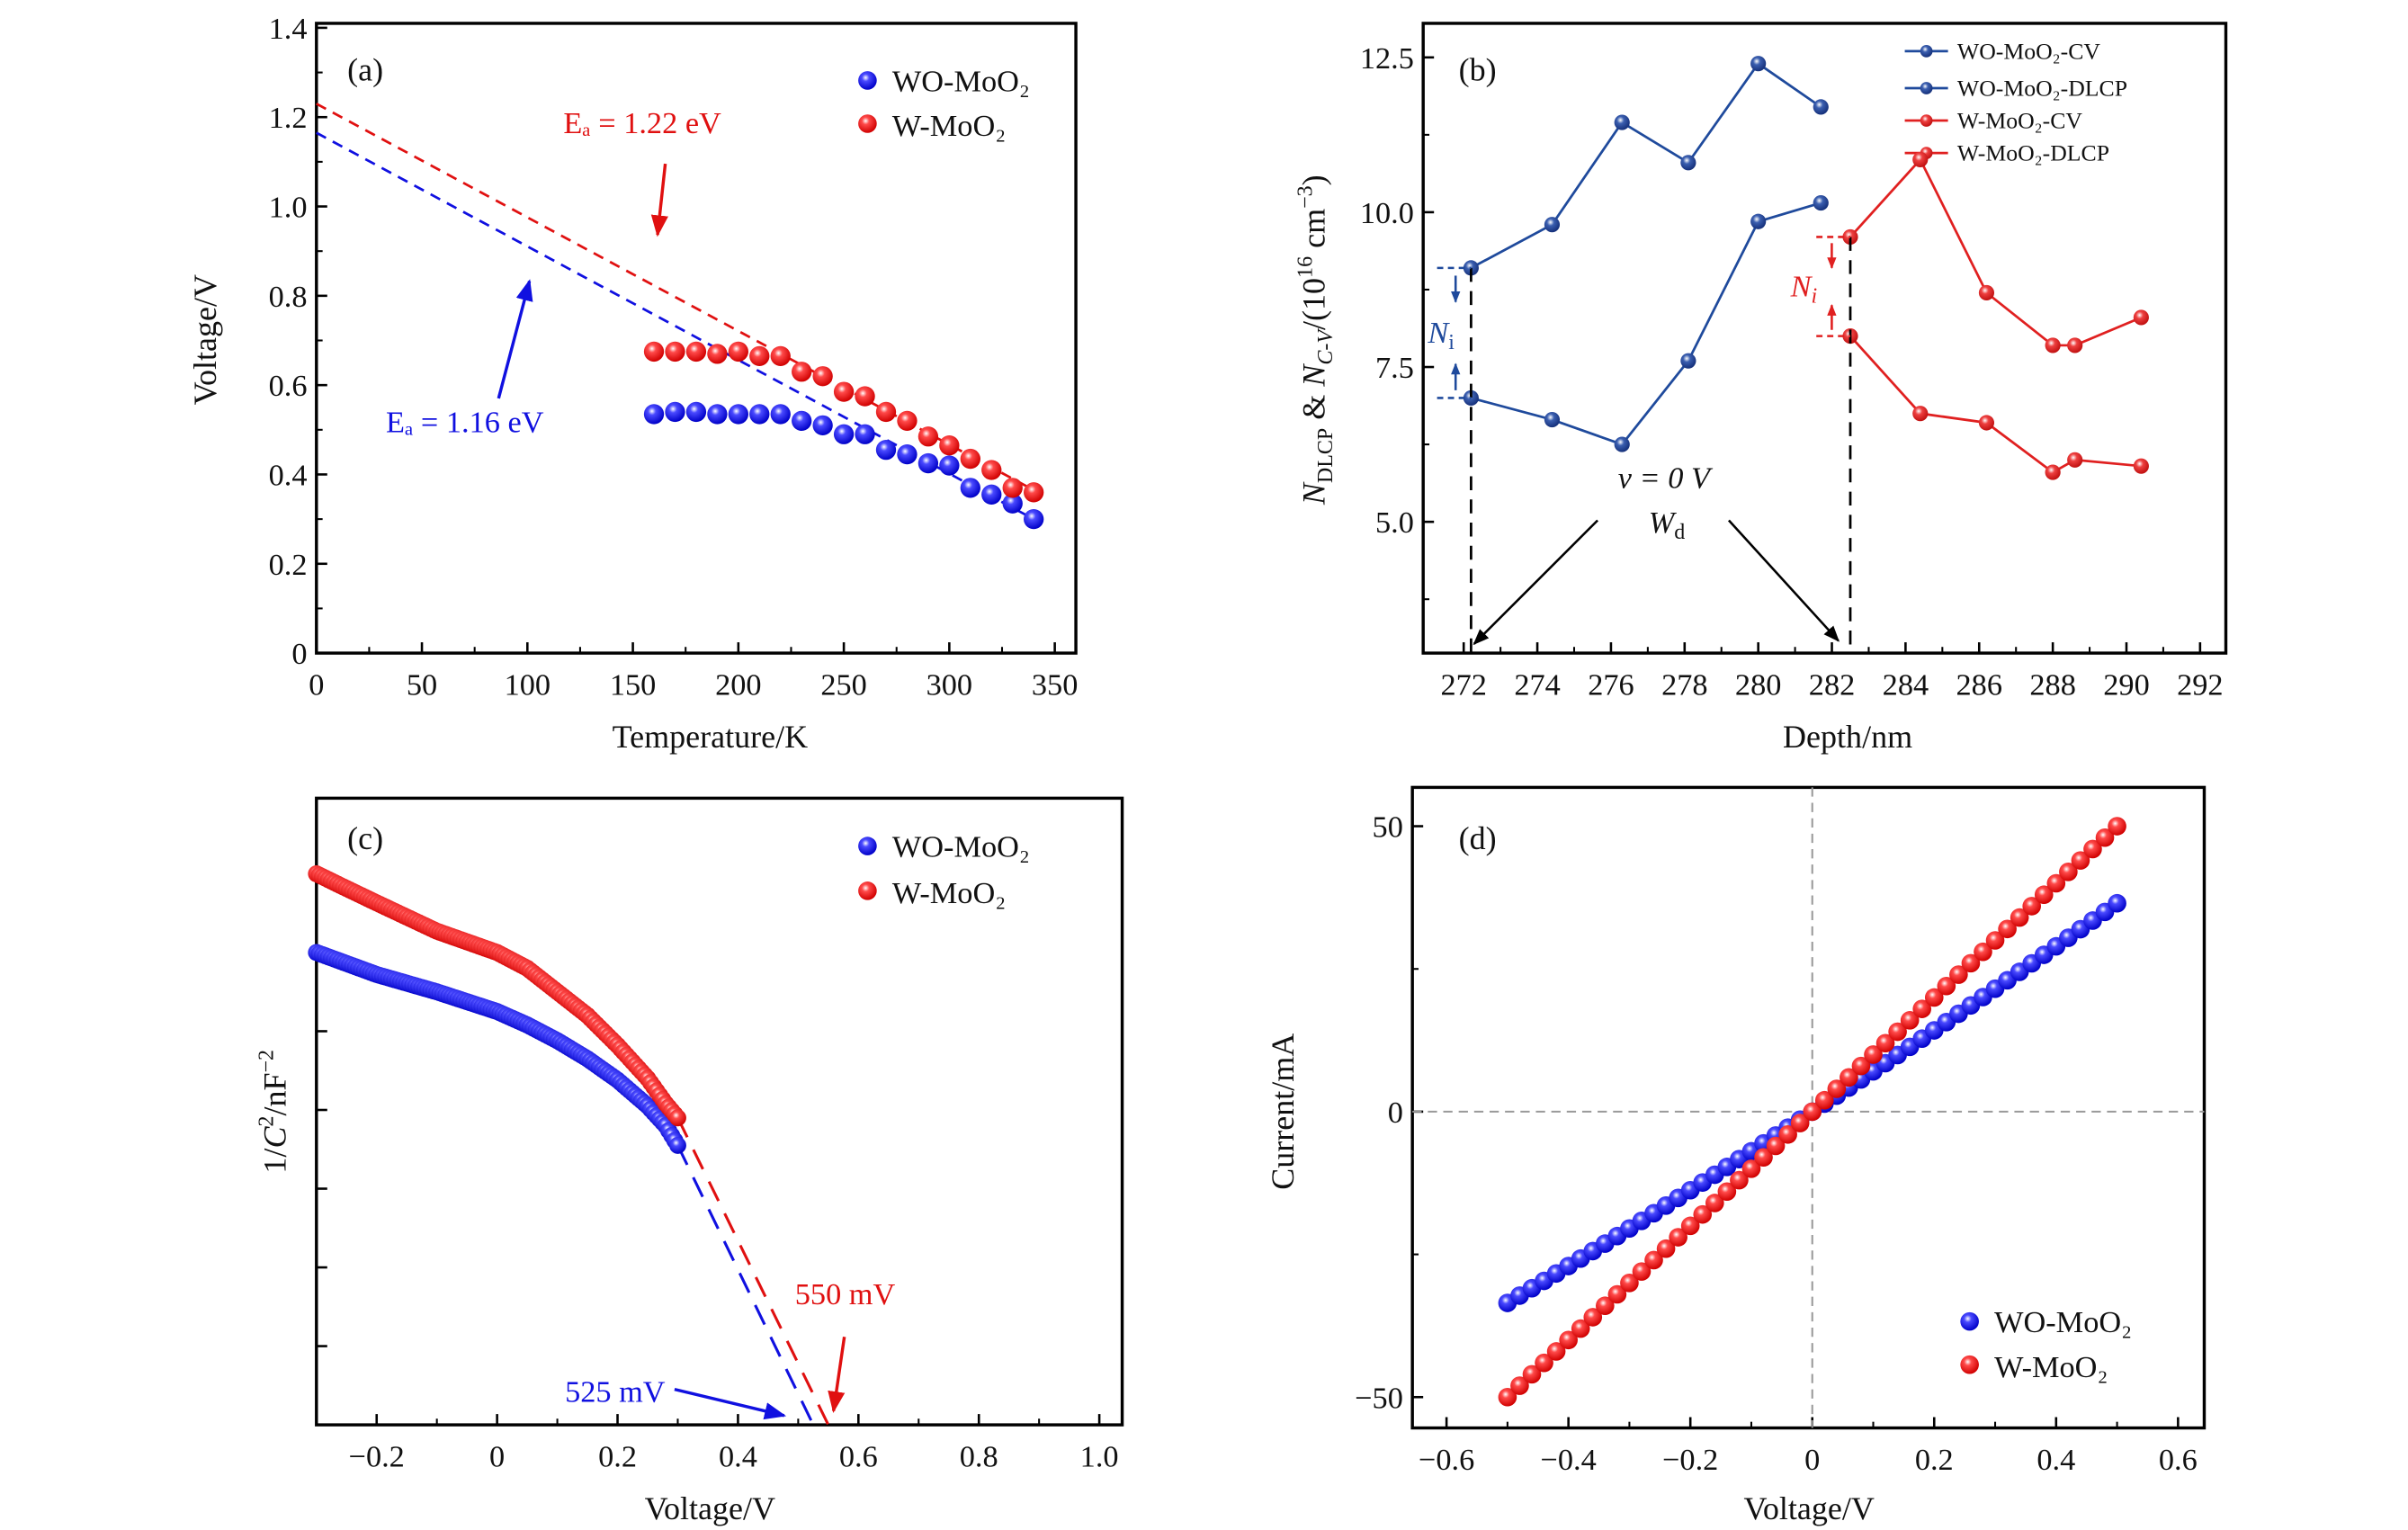 The height and width of the screenshot is (1530, 2408). I want to click on x-tick-label: 280, so click(1758, 684).